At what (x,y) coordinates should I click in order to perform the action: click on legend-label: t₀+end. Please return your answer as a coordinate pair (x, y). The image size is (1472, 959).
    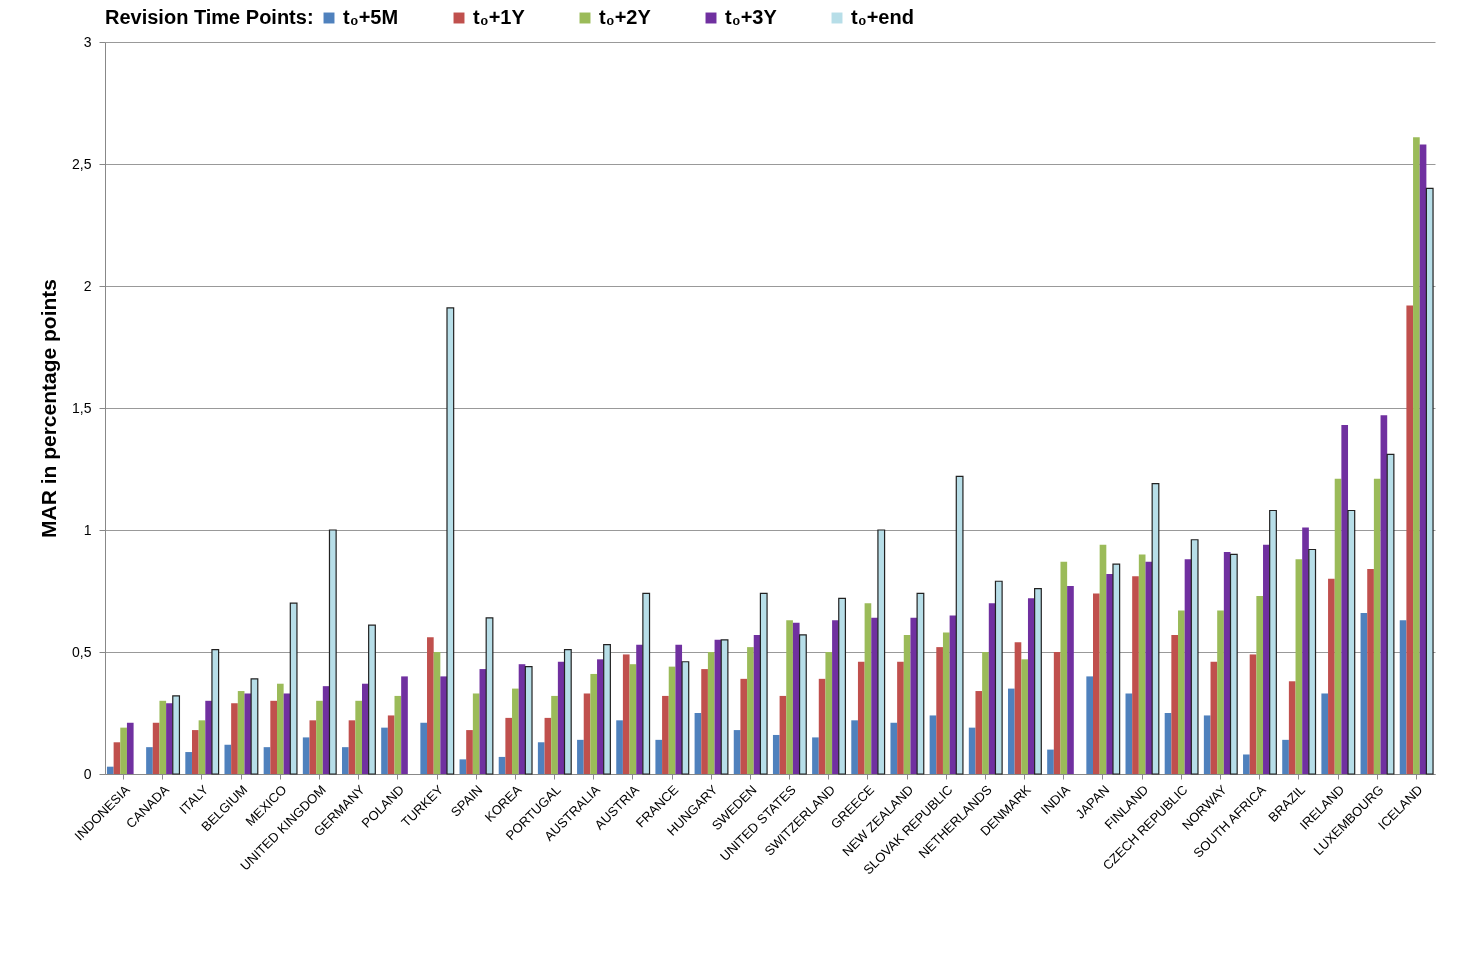
    Looking at the image, I should click on (882, 17).